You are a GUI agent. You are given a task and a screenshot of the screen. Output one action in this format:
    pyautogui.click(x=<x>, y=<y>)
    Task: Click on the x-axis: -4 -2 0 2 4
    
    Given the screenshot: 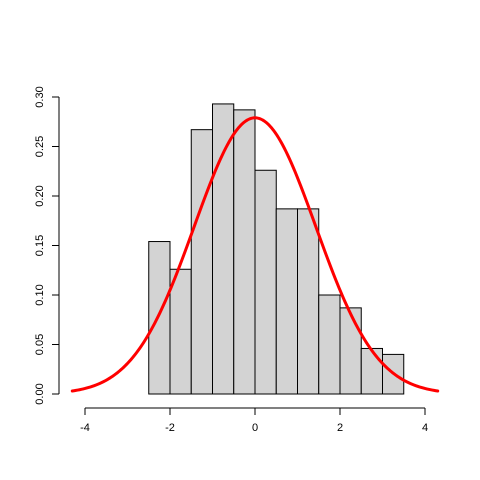 What is the action you would take?
    pyautogui.click(x=254, y=420)
    